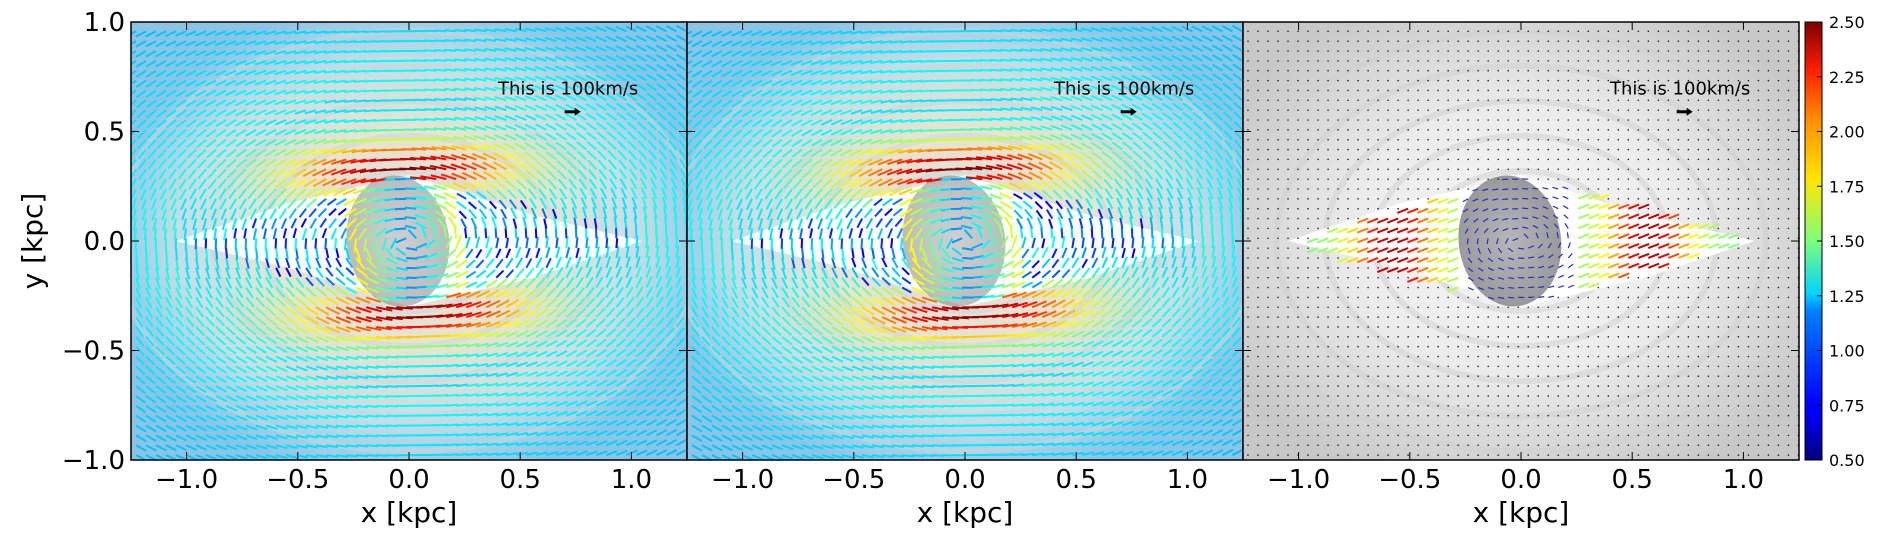 This screenshot has height=550, width=1896. I want to click on reference-arrow-label: This is 100km/s, so click(567, 88).